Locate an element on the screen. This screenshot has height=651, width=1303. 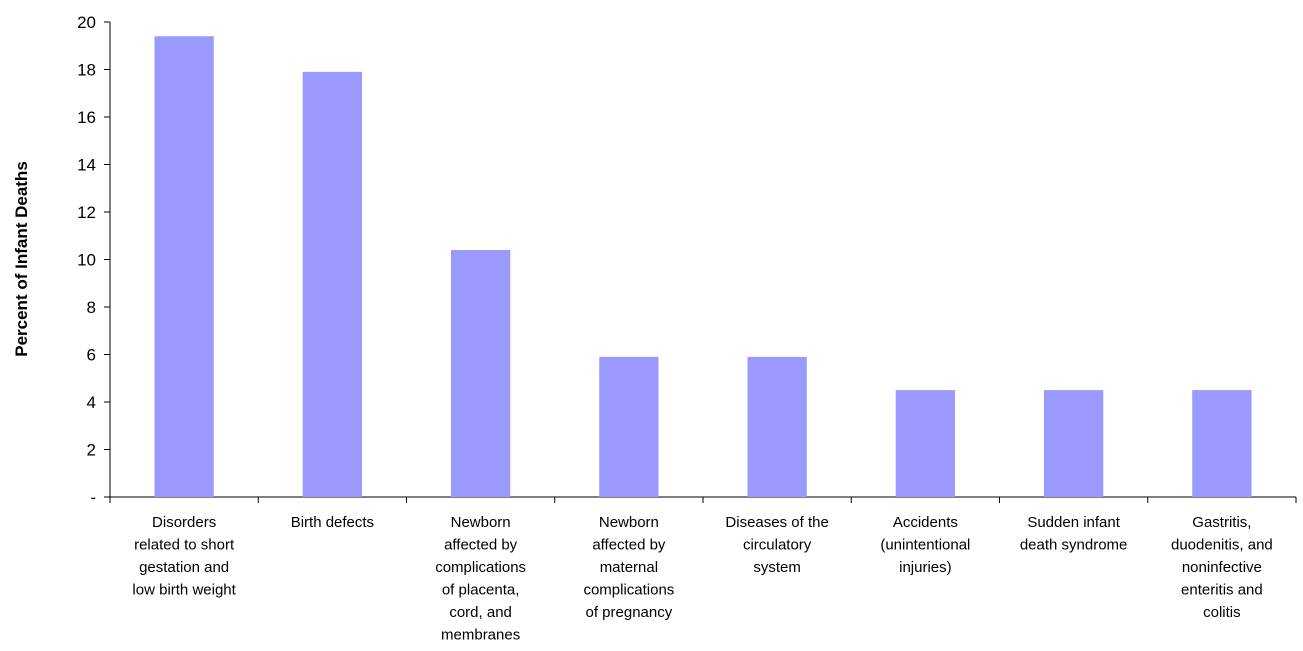
y-tick-label: 2 is located at coordinates (91, 450).